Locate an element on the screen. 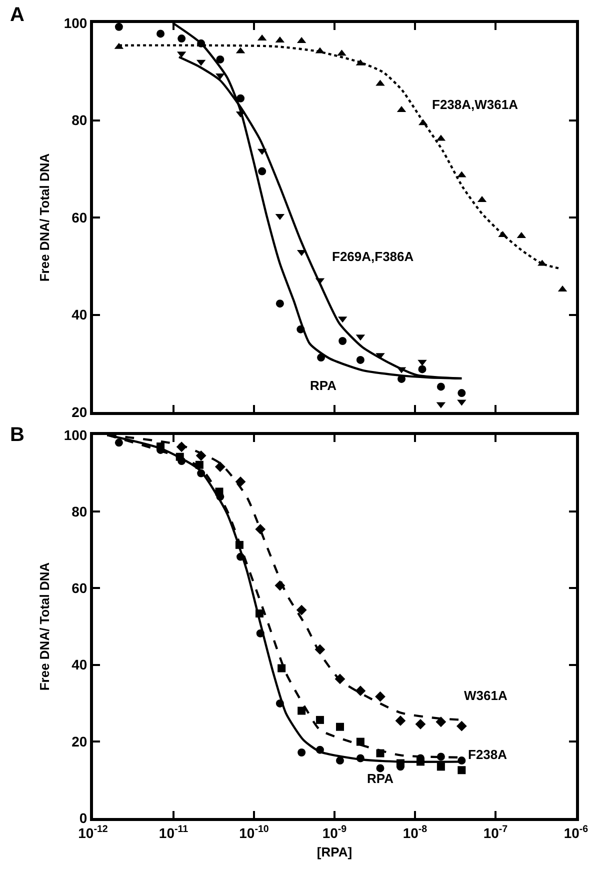  x-tick-label: 10$^{-9}$ is located at coordinates (335, 832).